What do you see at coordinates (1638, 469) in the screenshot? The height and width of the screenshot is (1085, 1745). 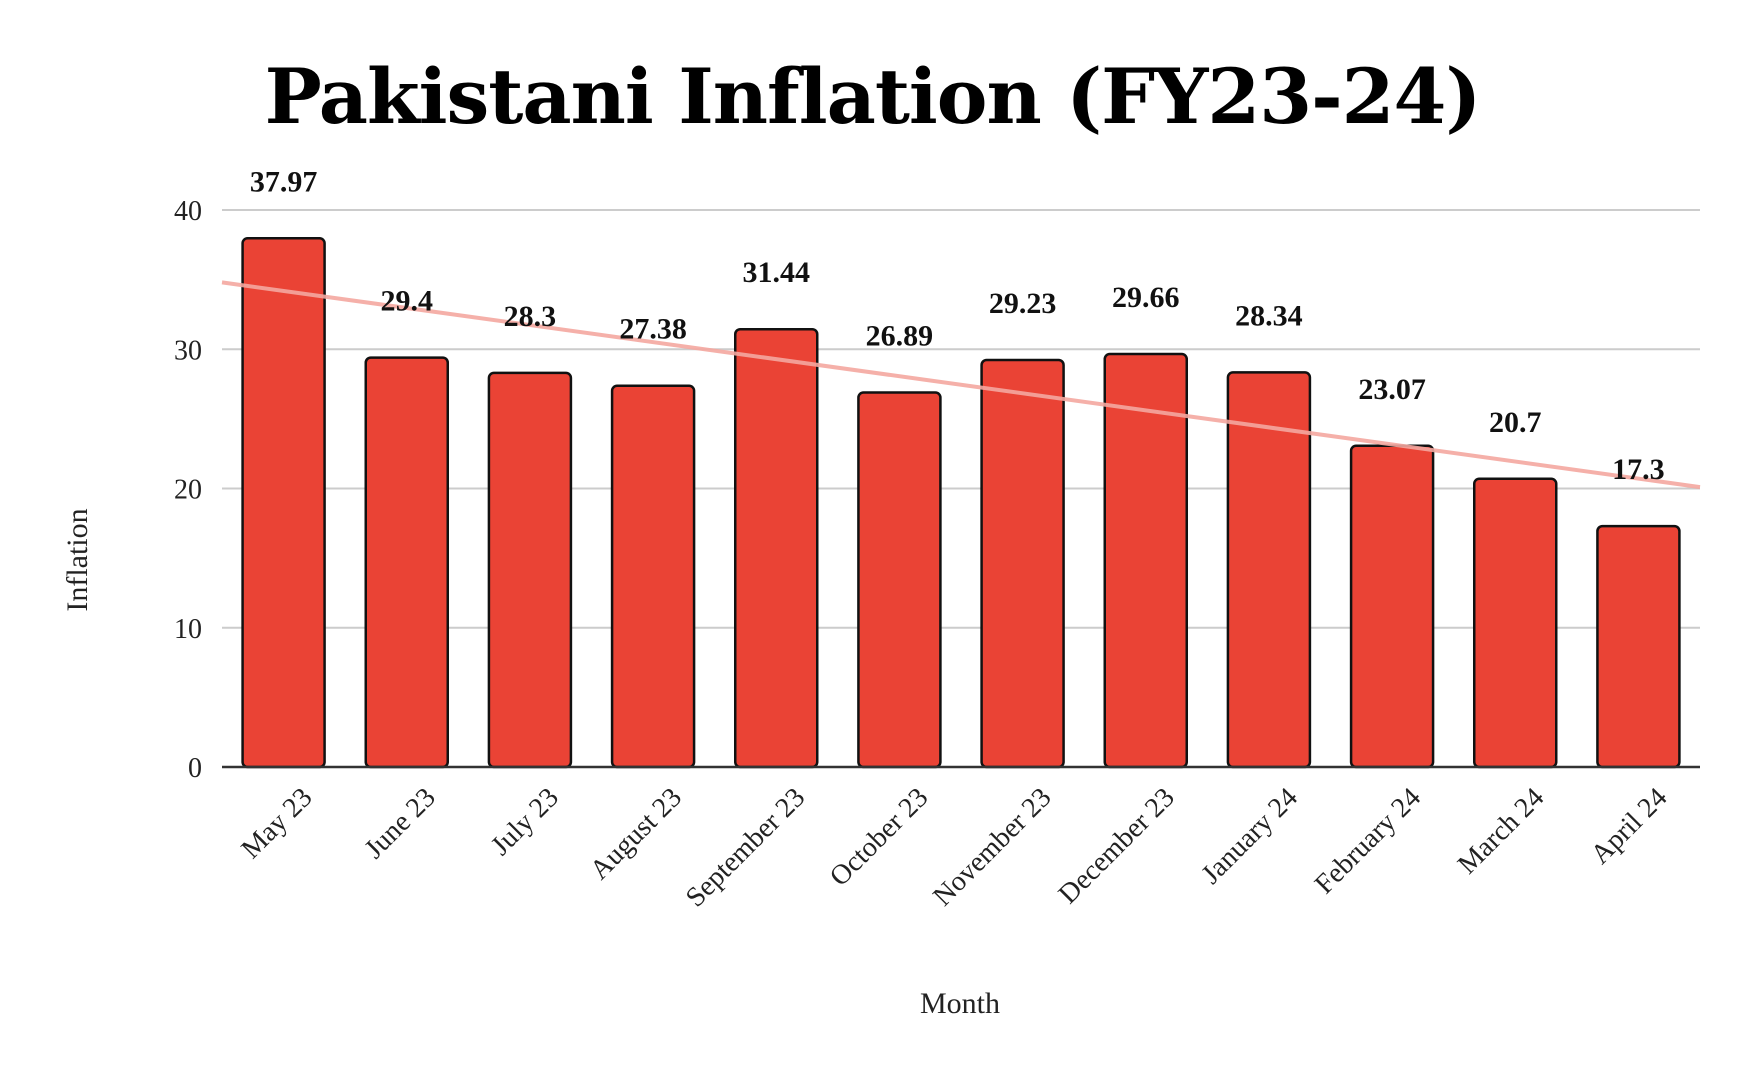 I see `data-label: 17.3` at bounding box center [1638, 469].